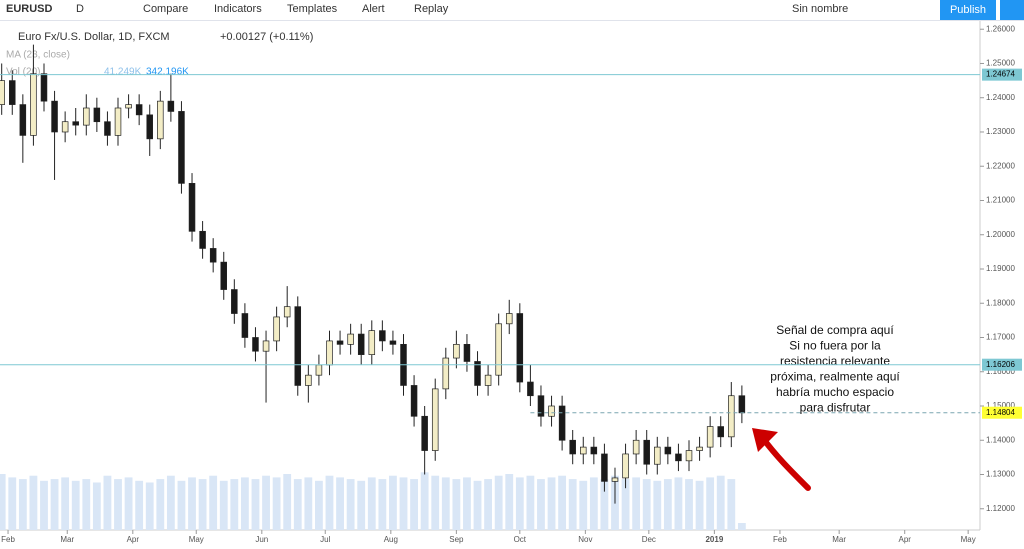  What do you see at coordinates (1000, 405) in the screenshot?
I see `y-tick-label: 1.15000` at bounding box center [1000, 405].